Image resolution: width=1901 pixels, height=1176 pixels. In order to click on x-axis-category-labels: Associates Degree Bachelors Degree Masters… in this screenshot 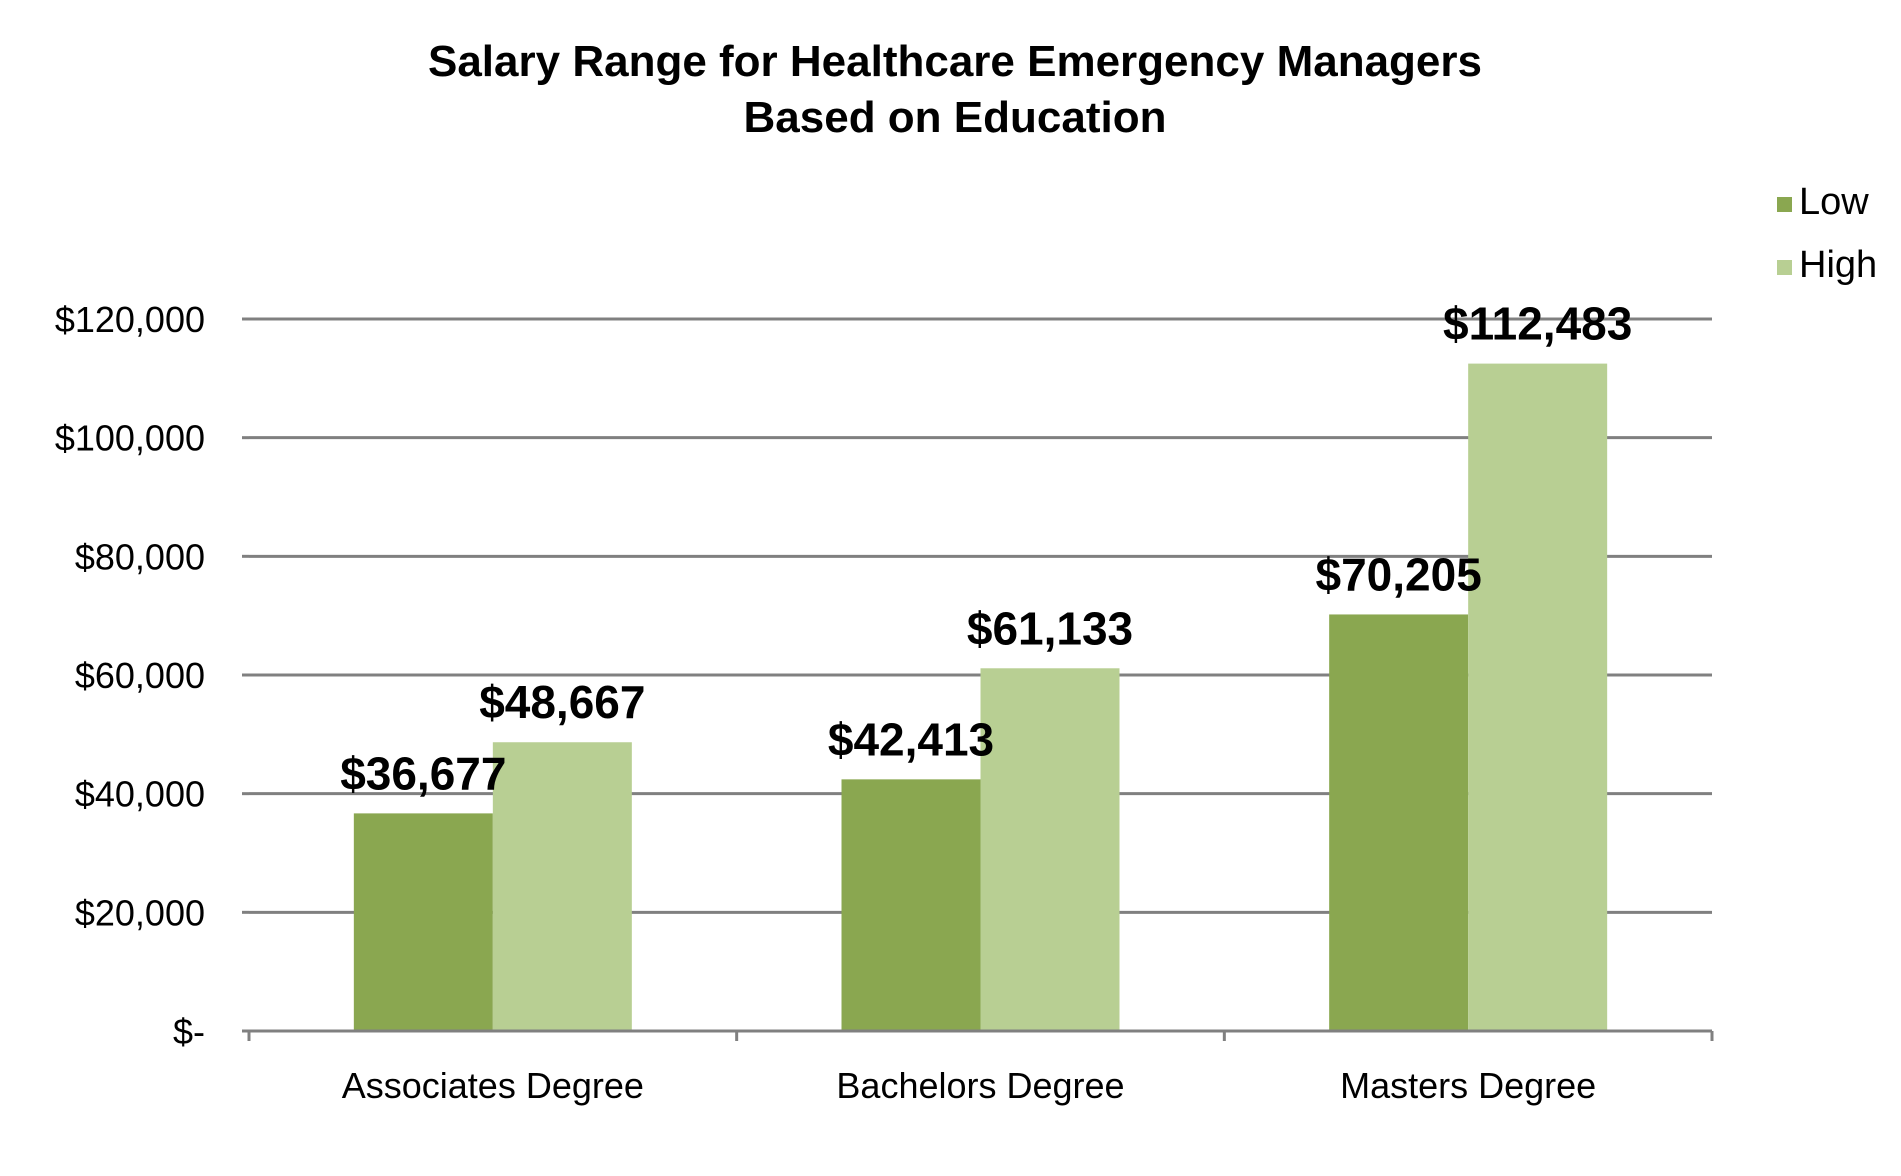, I will do `click(969, 1085)`.